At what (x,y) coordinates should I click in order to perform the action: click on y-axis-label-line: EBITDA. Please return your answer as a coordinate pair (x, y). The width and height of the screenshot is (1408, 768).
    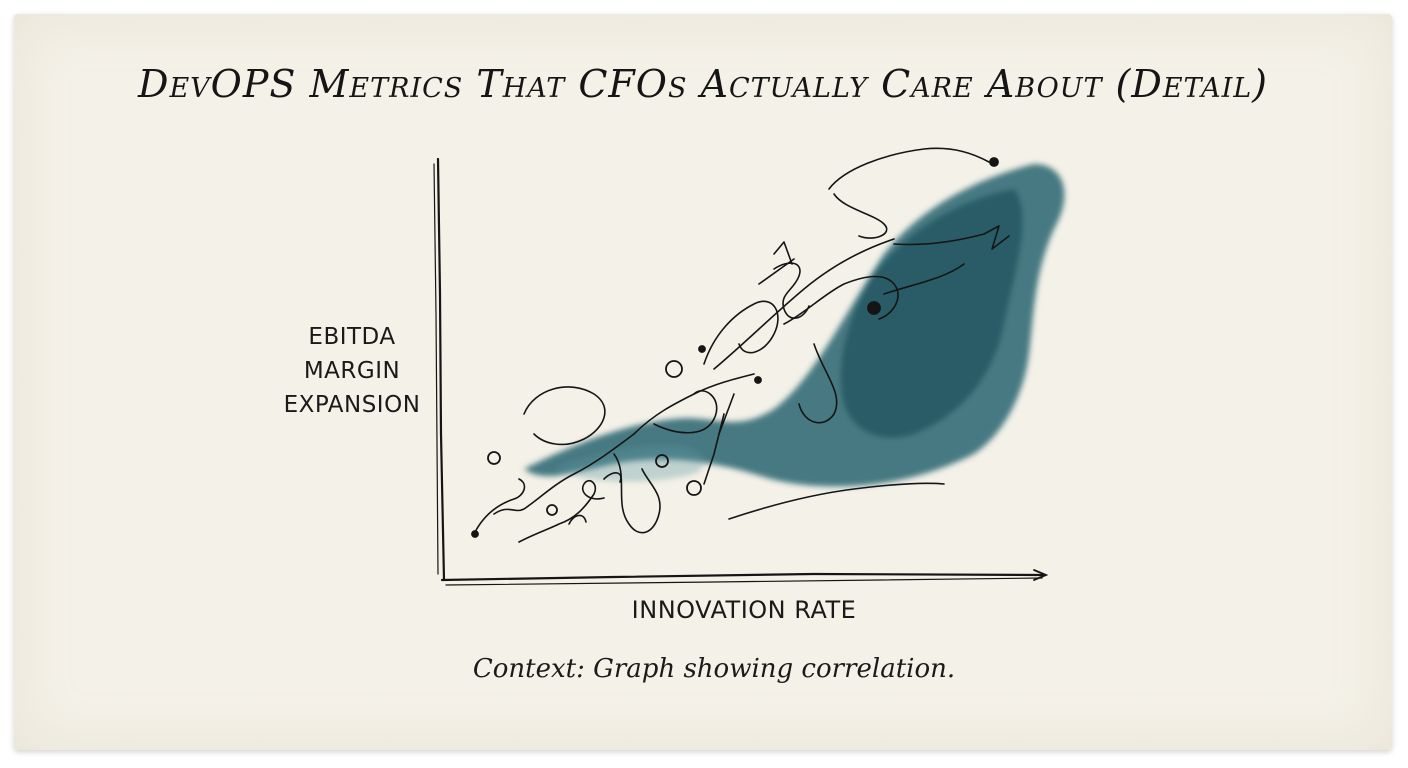
    Looking at the image, I should click on (352, 337).